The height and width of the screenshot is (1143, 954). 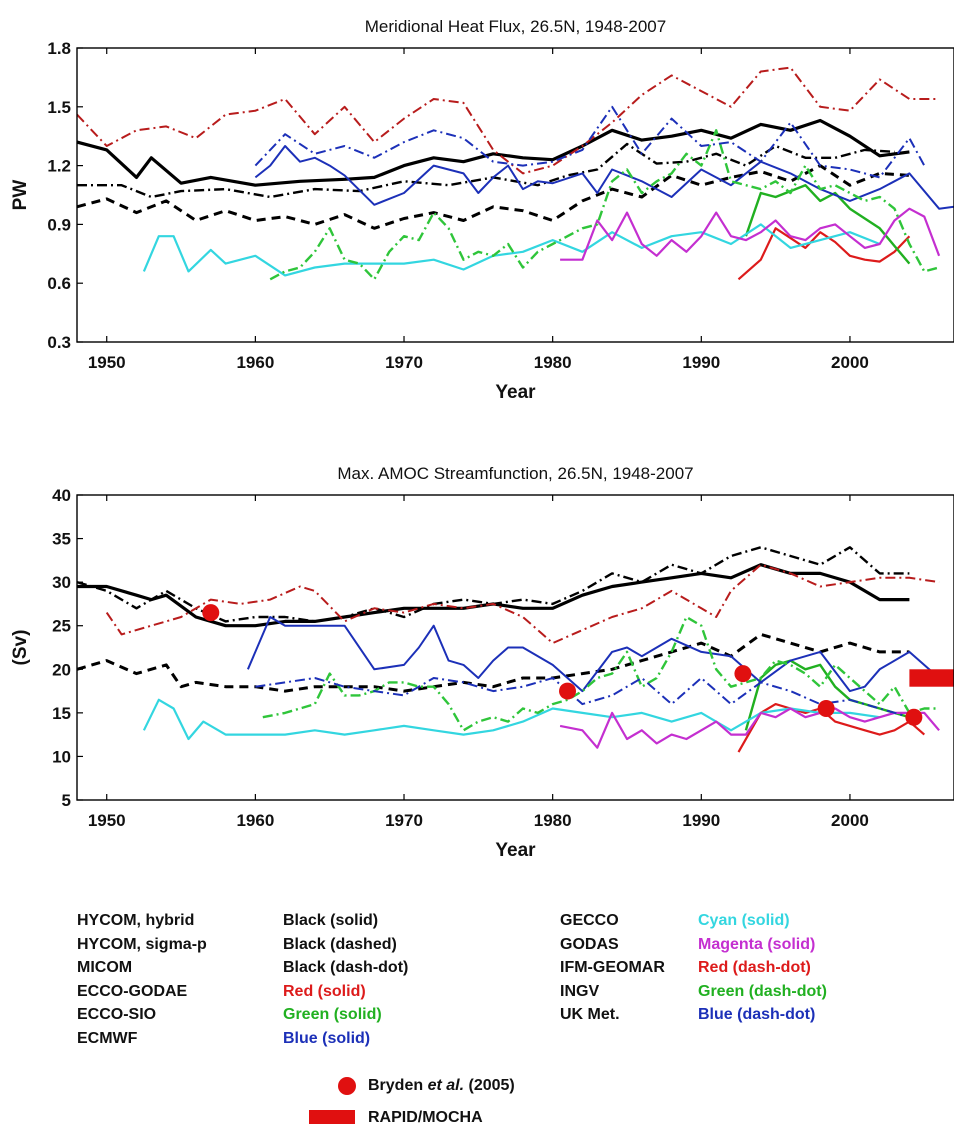 I want to click on legend-model-name: HYCOM, sigma-p, so click(x=142, y=944).